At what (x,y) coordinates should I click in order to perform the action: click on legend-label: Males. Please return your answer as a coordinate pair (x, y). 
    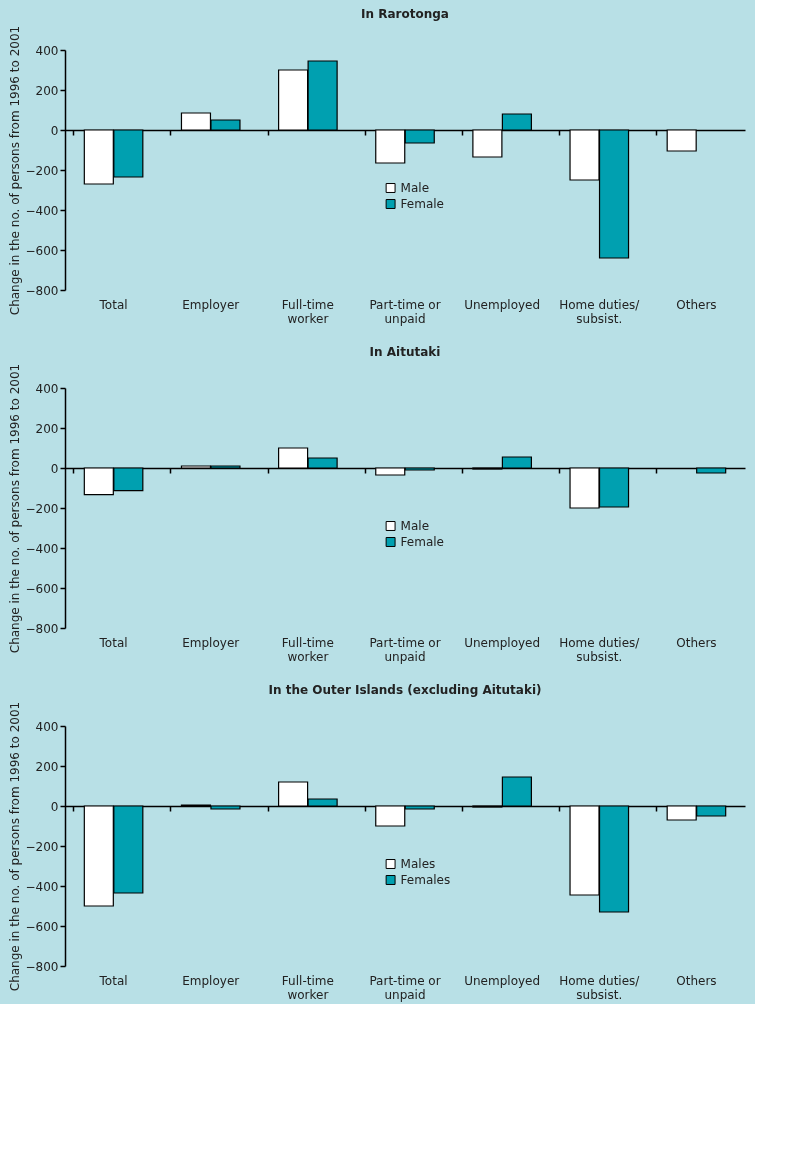
    Looking at the image, I should click on (418, 864).